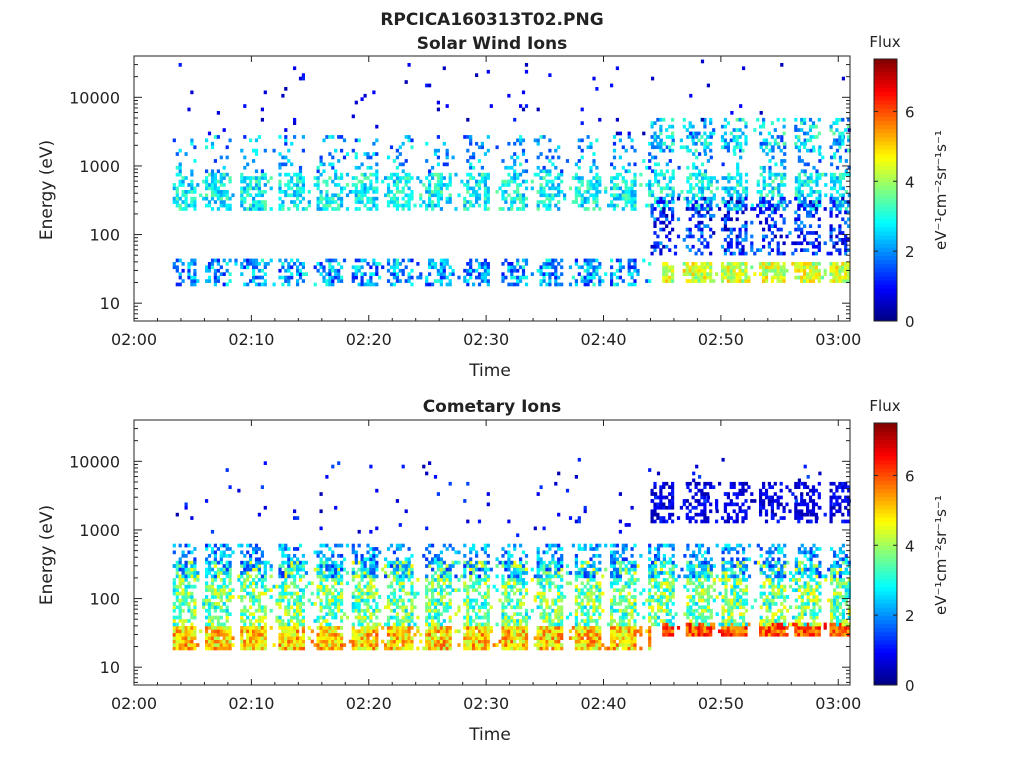 This screenshot has width=1024, height=768. Describe the element at coordinates (603, 339) in the screenshot. I see `x-tick-label: 02:40` at that location.